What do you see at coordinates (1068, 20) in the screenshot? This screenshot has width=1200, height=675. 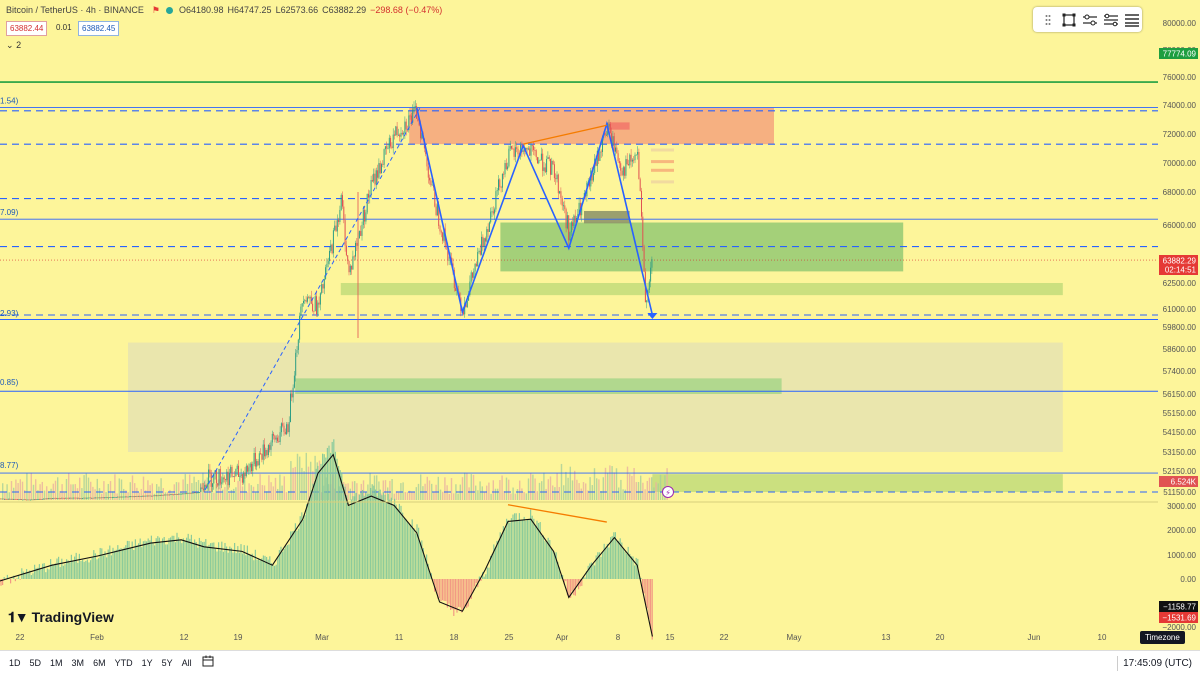 I see `selection-icon` at bounding box center [1068, 20].